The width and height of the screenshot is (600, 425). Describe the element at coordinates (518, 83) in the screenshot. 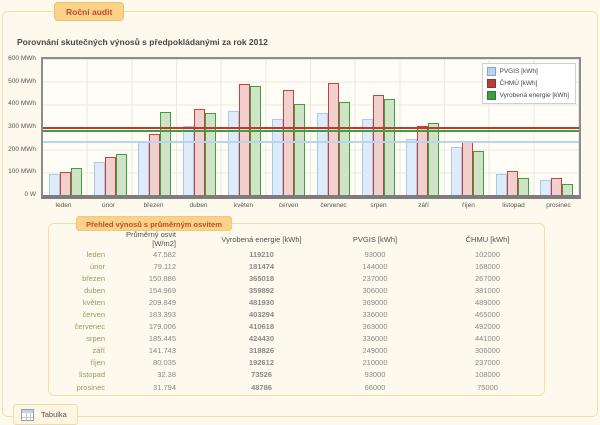

I see `legend-label: ČHMÚ [kWh]` at that location.